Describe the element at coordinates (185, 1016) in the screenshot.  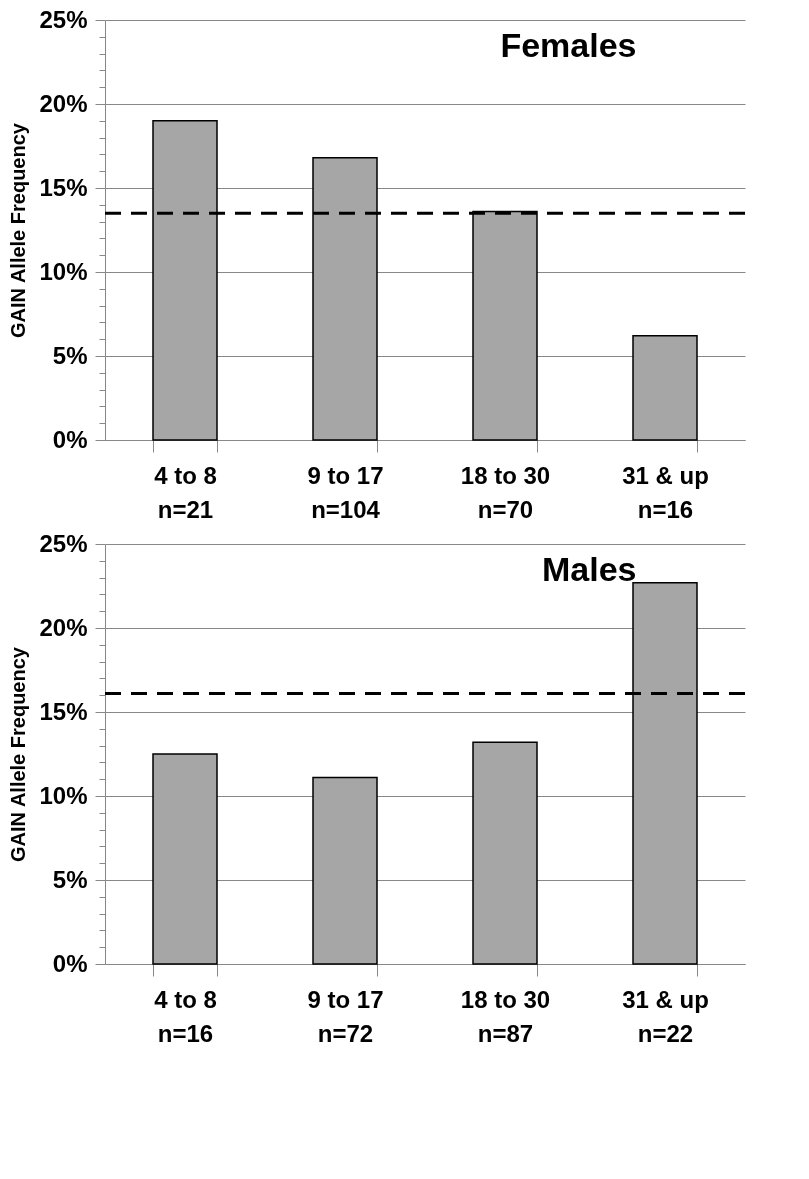
I see `x-tick-label: 4 to 8 n=16` at that location.